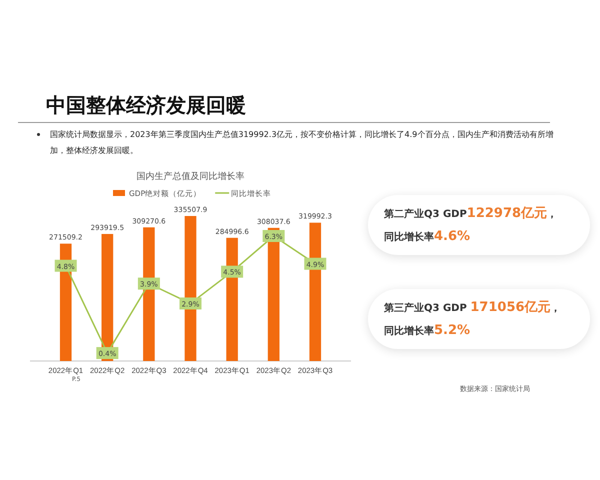 This screenshot has width=600, height=480. What do you see at coordinates (471, 213) in the screenshot?
I see `text: 第二产业Q3 GDP122978亿元，` at bounding box center [471, 213].